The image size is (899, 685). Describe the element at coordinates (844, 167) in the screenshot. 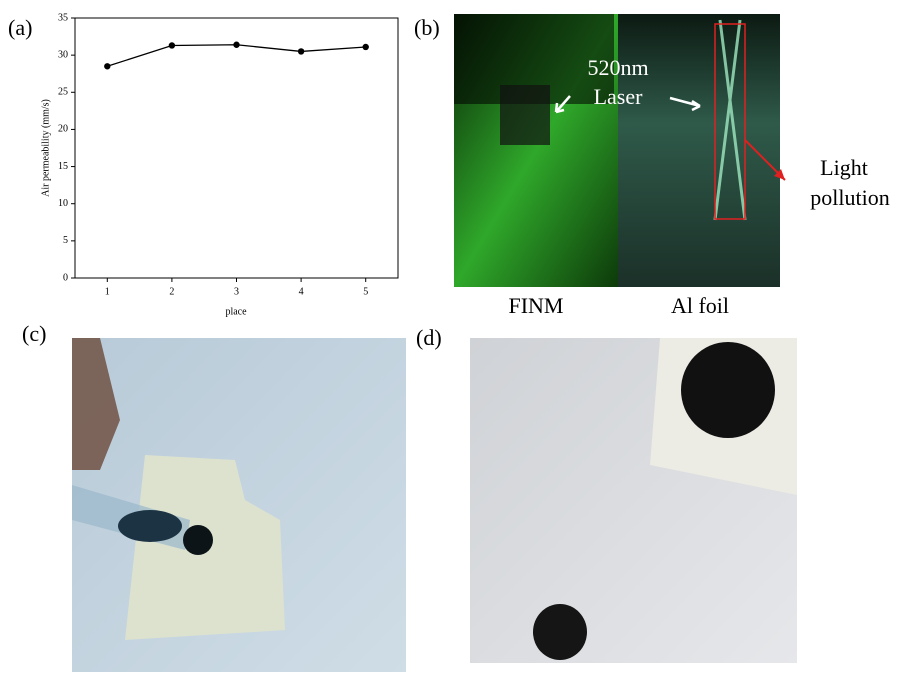

I see `annotation: Light` at that location.